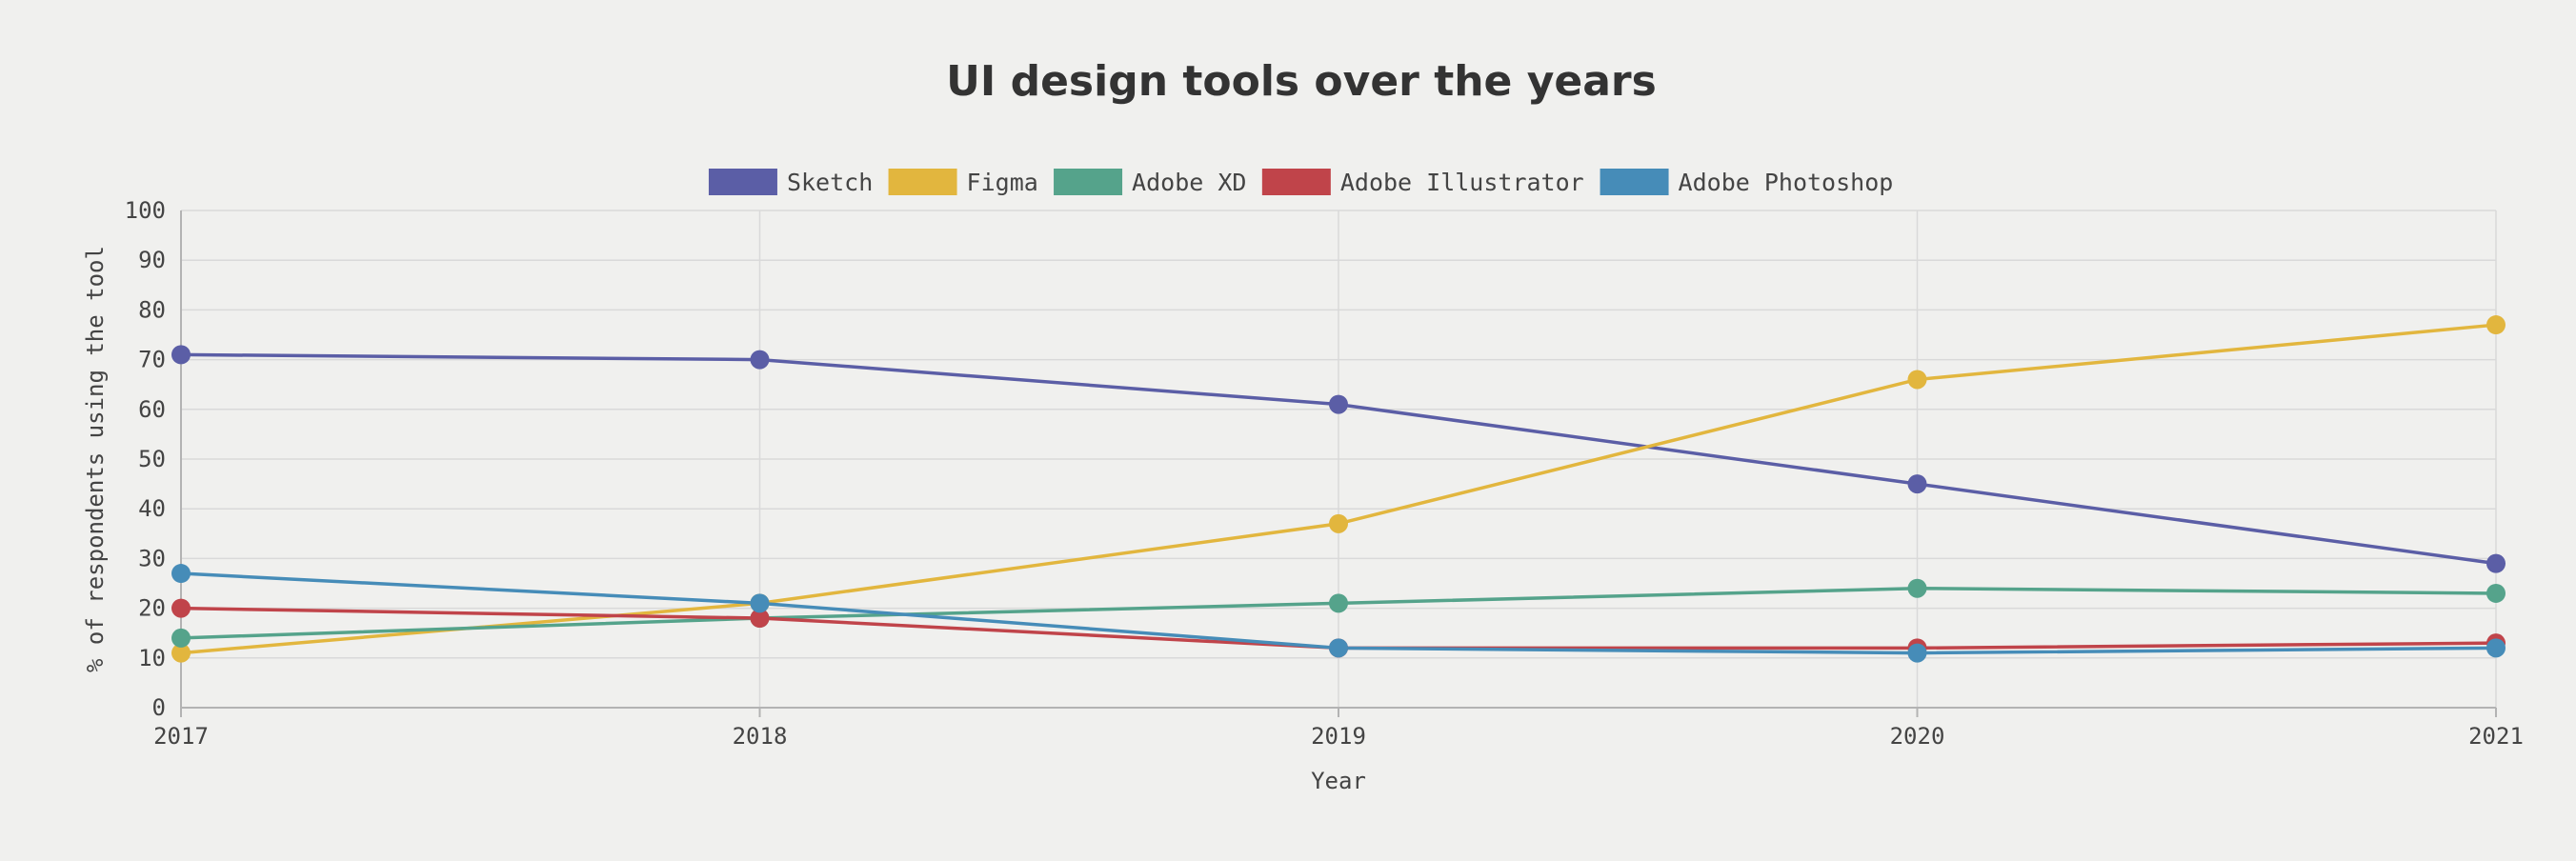 This screenshot has width=2576, height=861. Describe the element at coordinates (1917, 588) in the screenshot. I see `data-point-adobe-xd: Adobe XD 2020: 24` at that location.